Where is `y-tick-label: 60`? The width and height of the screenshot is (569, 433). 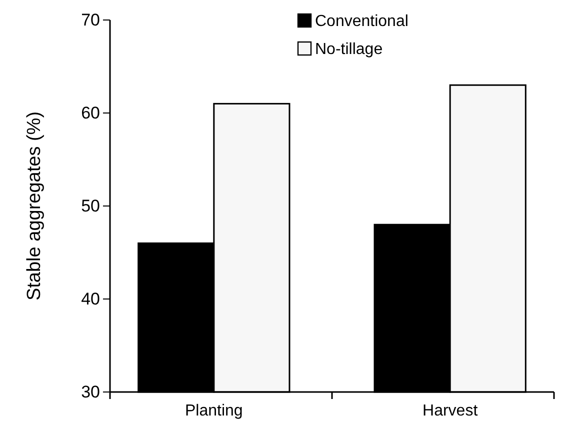 y-tick-label: 60 is located at coordinates (90, 112).